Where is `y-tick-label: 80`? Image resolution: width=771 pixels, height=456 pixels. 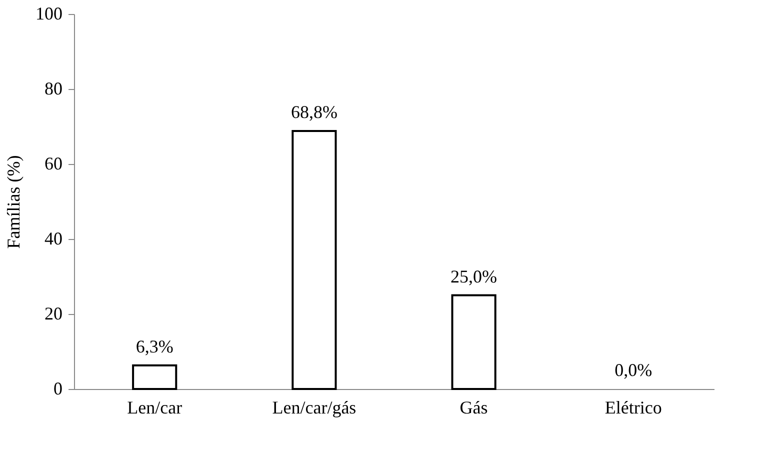
y-tick-label: 80 is located at coordinates (53, 88).